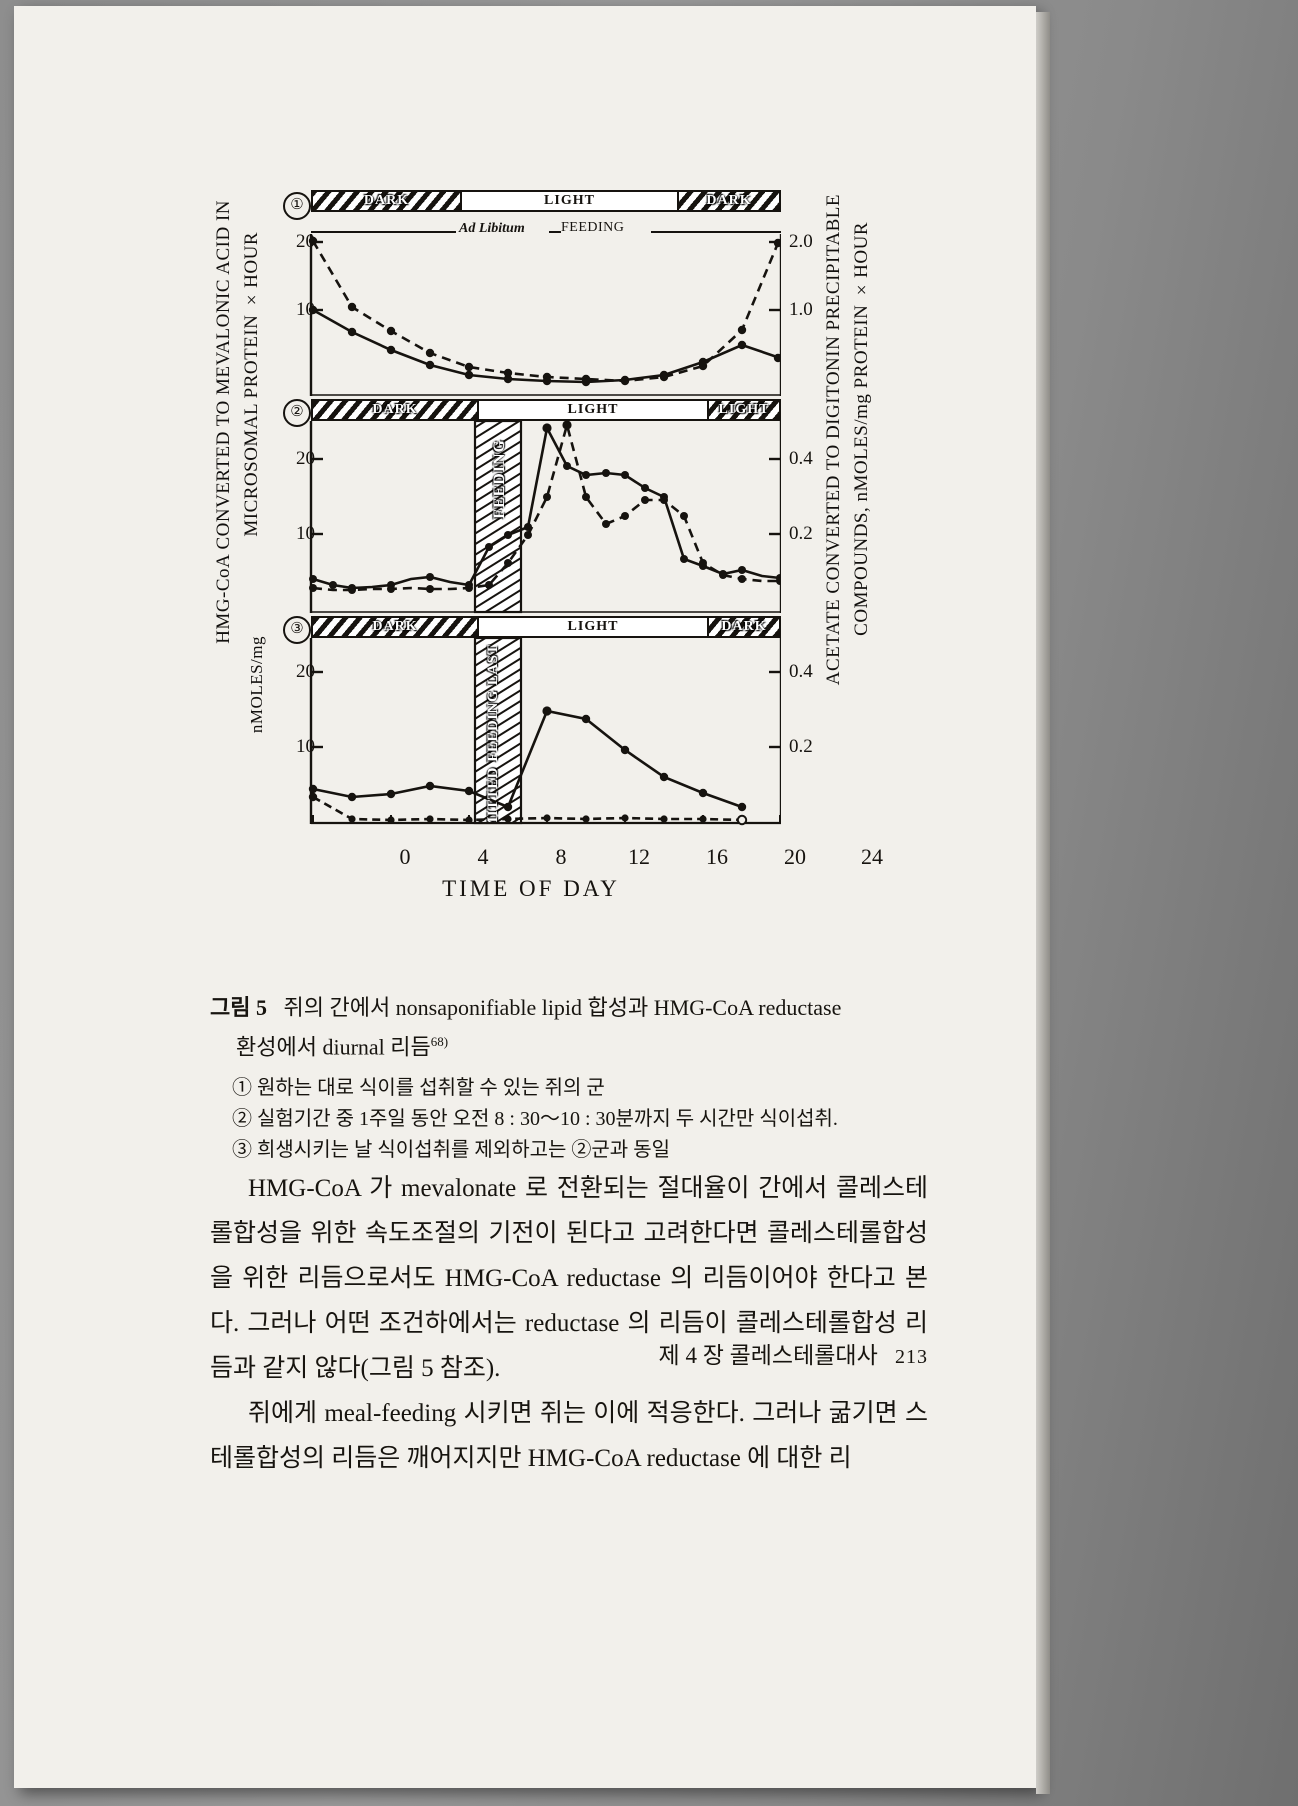 The image size is (1298, 1806). I want to click on panel-1: ① DARK LIGHT DARK, so click(547, 295).